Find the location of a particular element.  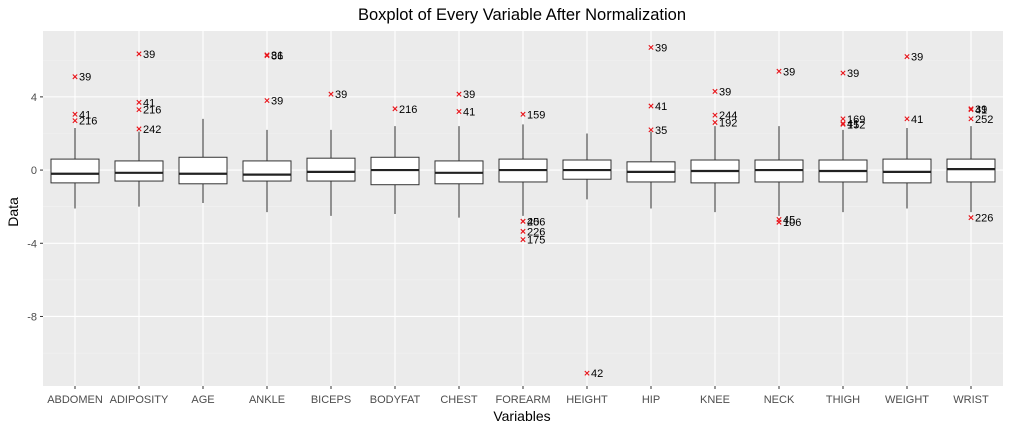

outlier-label: 242 is located at coordinates (152, 130).